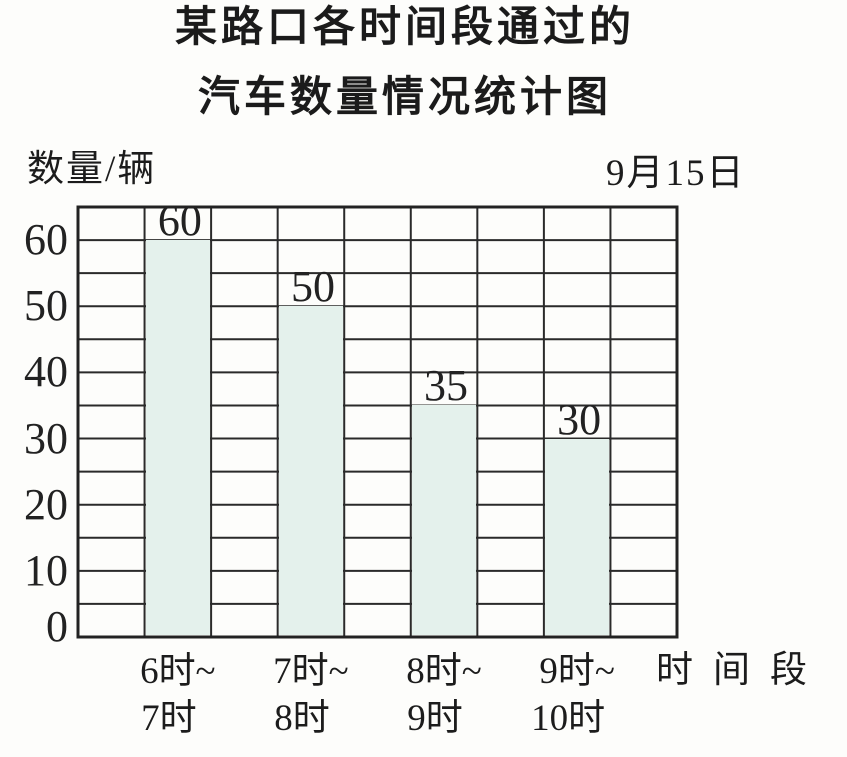  What do you see at coordinates (444, 671) in the screenshot?
I see `x-category-label-line1: 8时~` at bounding box center [444, 671].